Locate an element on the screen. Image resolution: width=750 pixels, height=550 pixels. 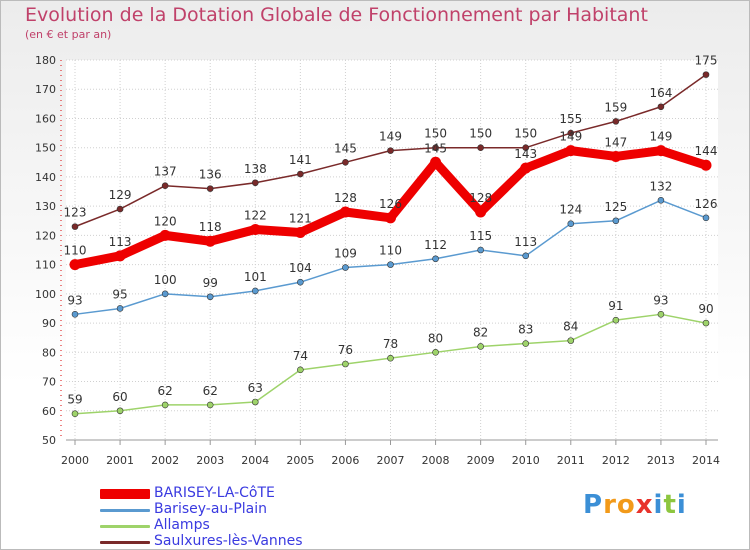
y-tick-label: 80 is located at coordinates (49, 352).